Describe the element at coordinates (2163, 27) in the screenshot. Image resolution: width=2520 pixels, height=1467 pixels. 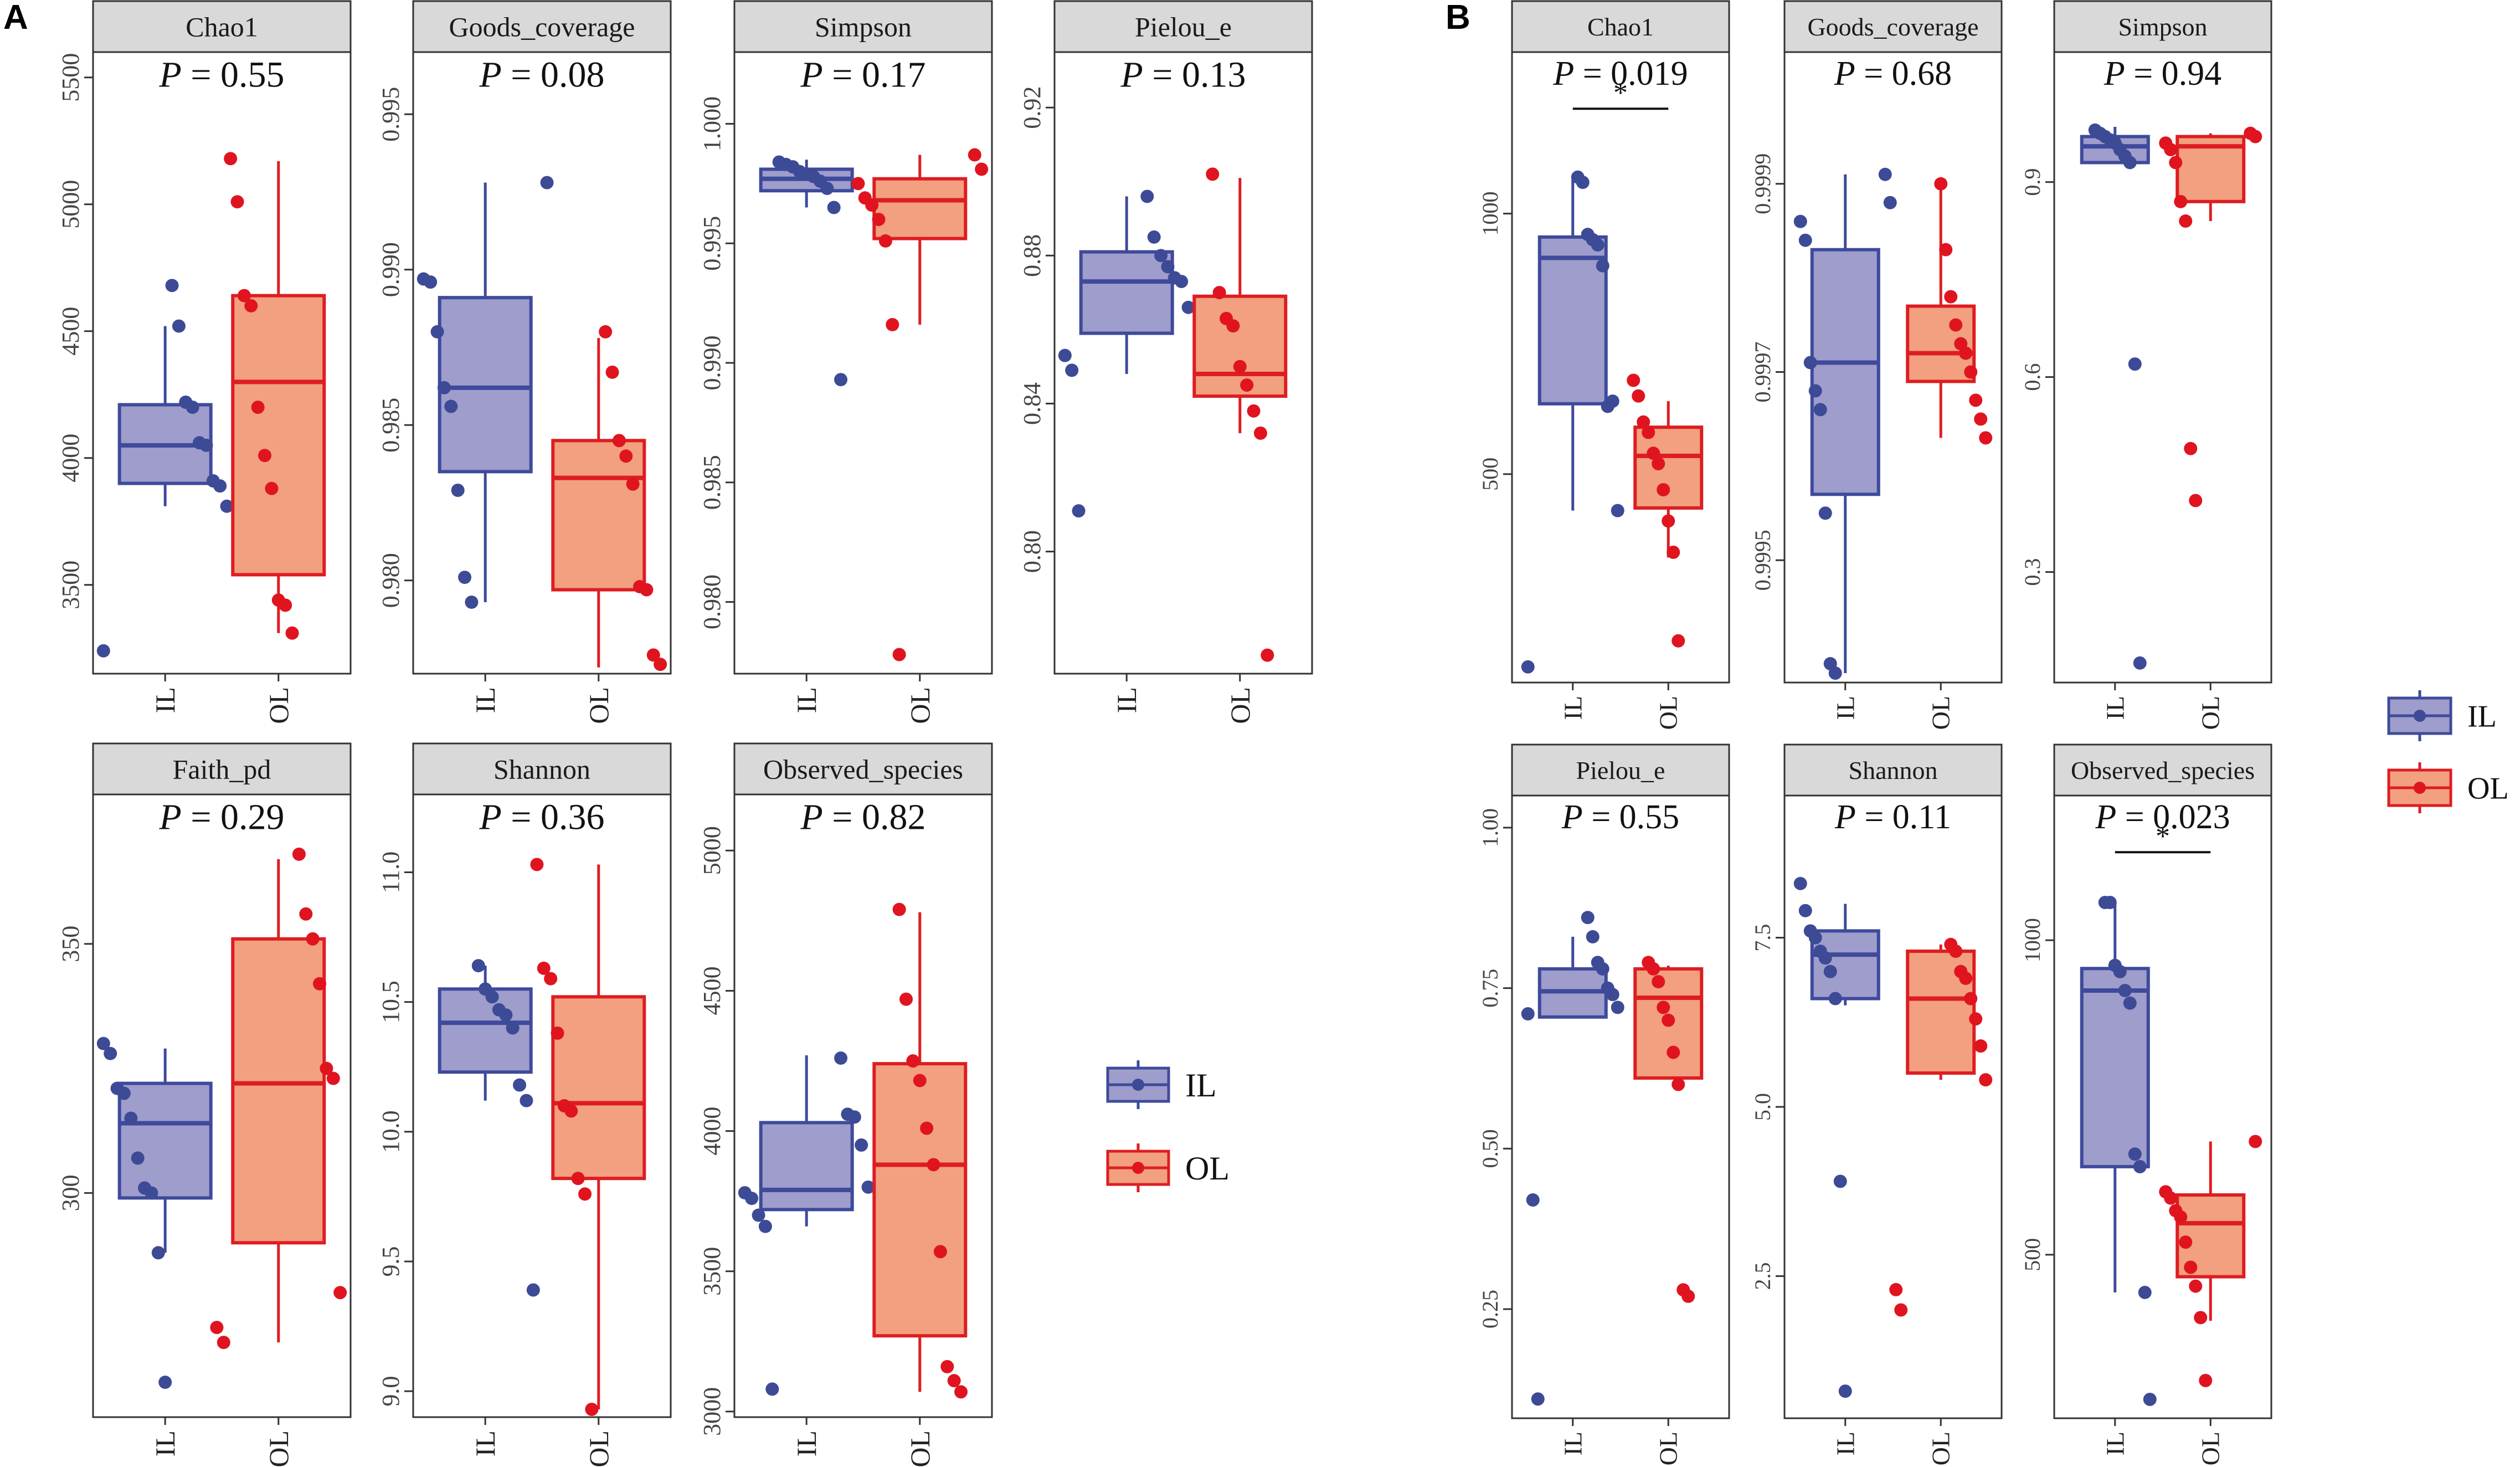
I see `facet-title: Simpson` at that location.